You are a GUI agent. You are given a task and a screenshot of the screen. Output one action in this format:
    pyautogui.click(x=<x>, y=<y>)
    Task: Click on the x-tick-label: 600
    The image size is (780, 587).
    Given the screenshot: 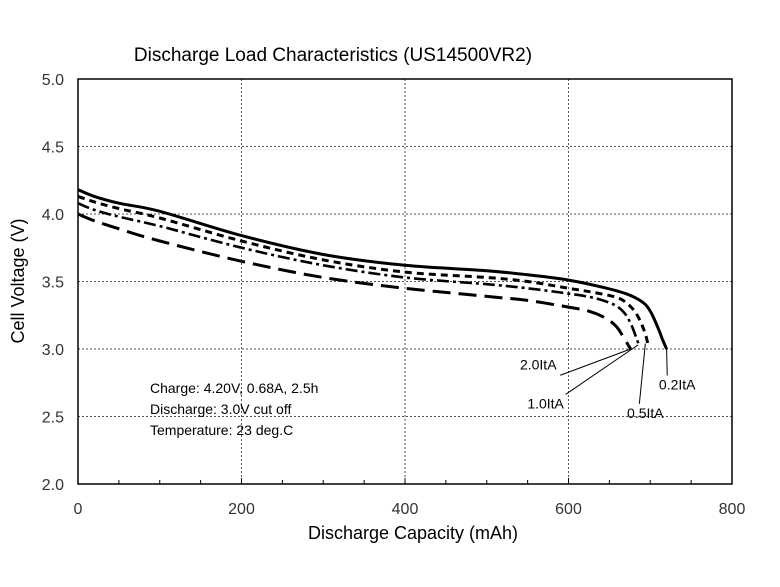 What is the action you would take?
    pyautogui.click(x=568, y=509)
    